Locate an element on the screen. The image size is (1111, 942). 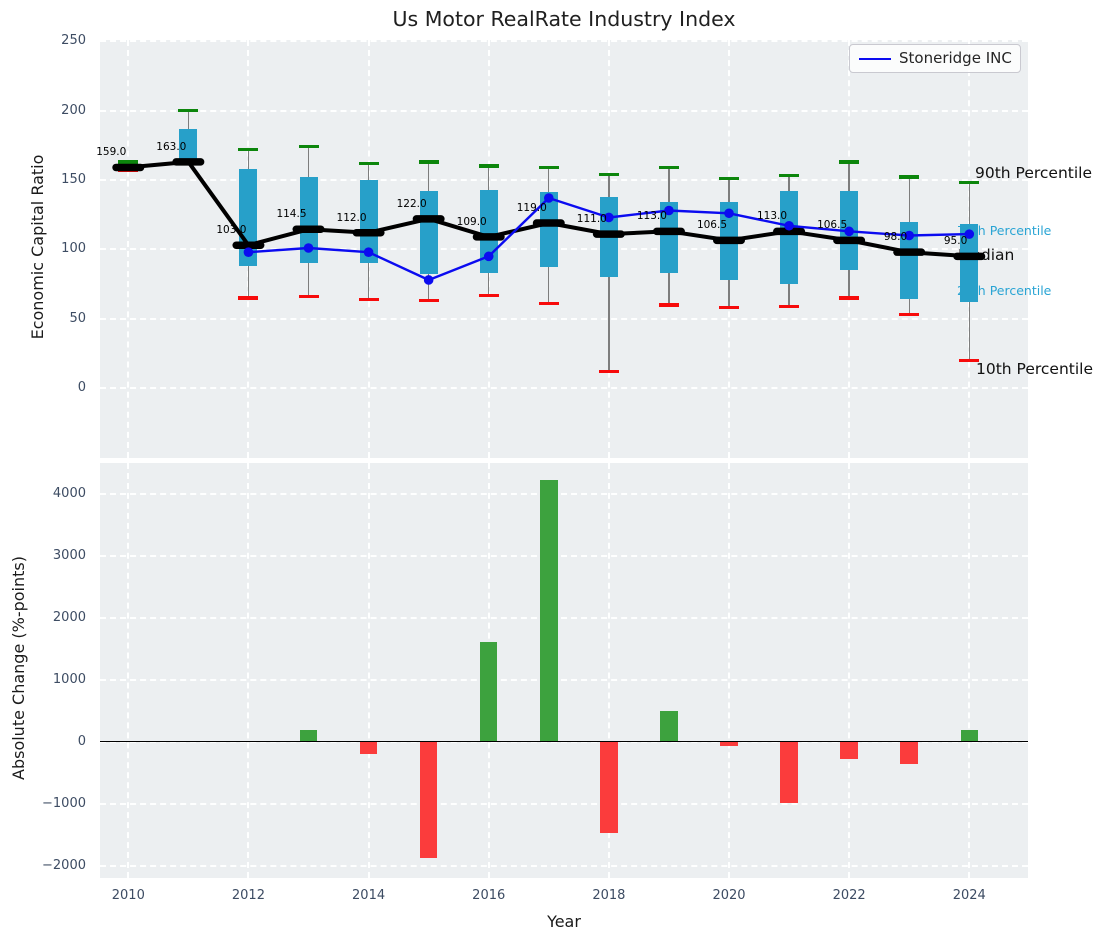
y-tick-label: 50 is located at coordinates (77, 318).